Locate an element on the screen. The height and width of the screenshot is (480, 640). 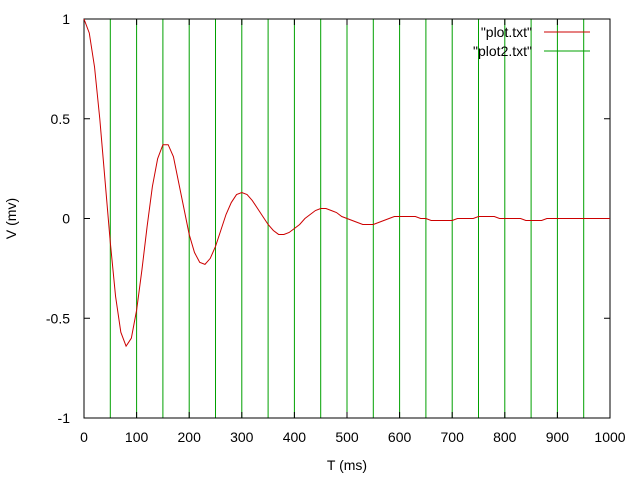
y-tick-label: 1 is located at coordinates (66, 19).